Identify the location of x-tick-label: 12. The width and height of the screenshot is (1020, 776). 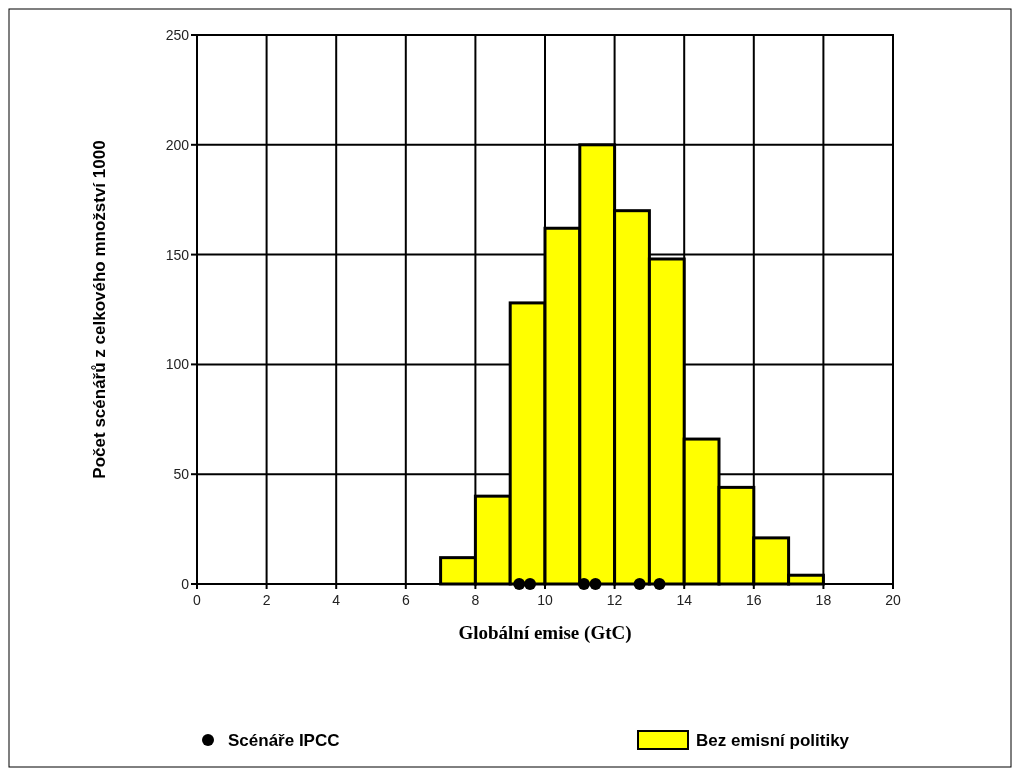
(614, 600).